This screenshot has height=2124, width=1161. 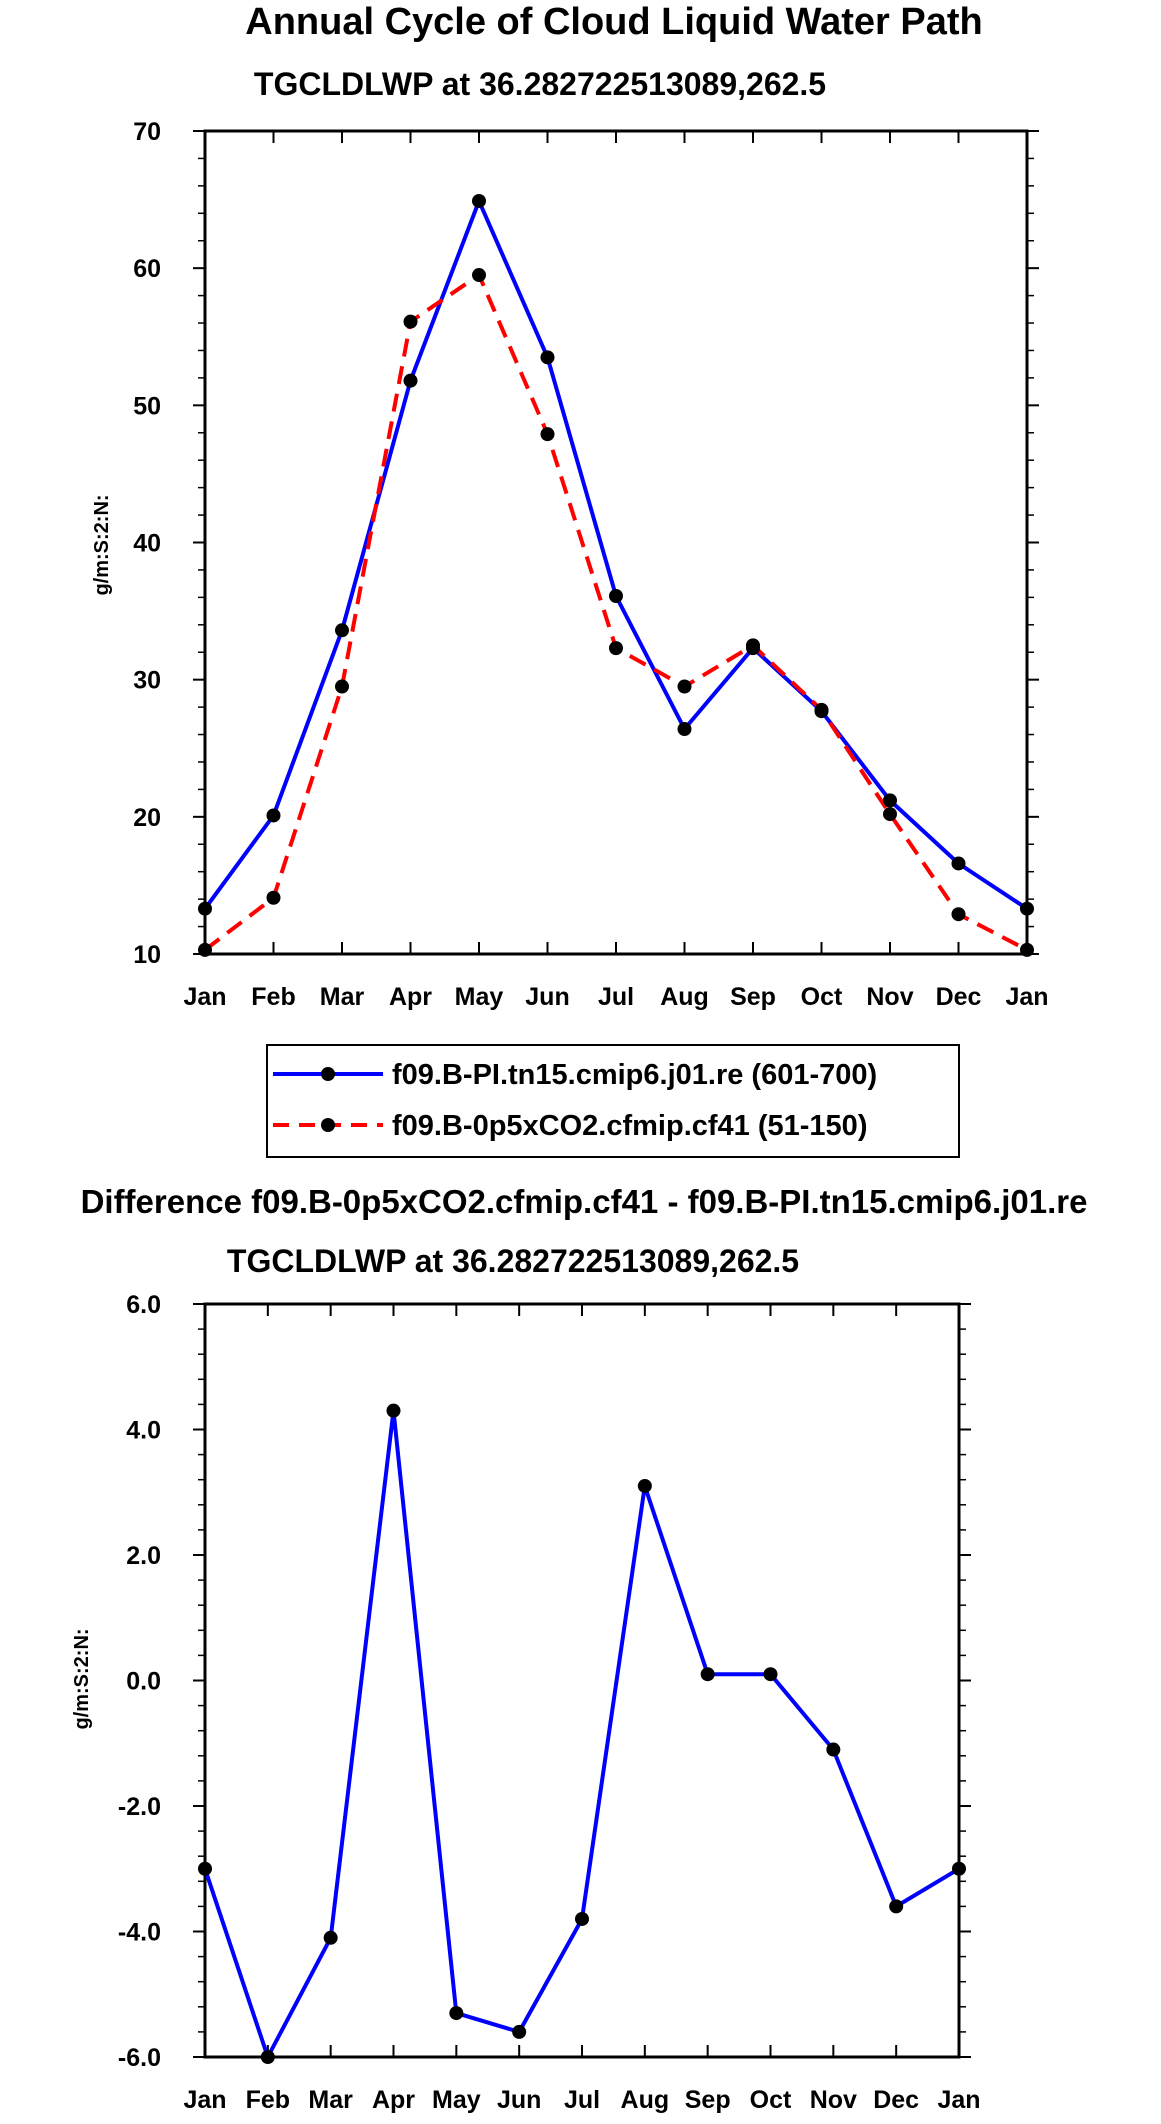 What do you see at coordinates (82, 1678) in the screenshot?
I see `chart2-y-axis-label: g/m:S:2:N:` at bounding box center [82, 1678].